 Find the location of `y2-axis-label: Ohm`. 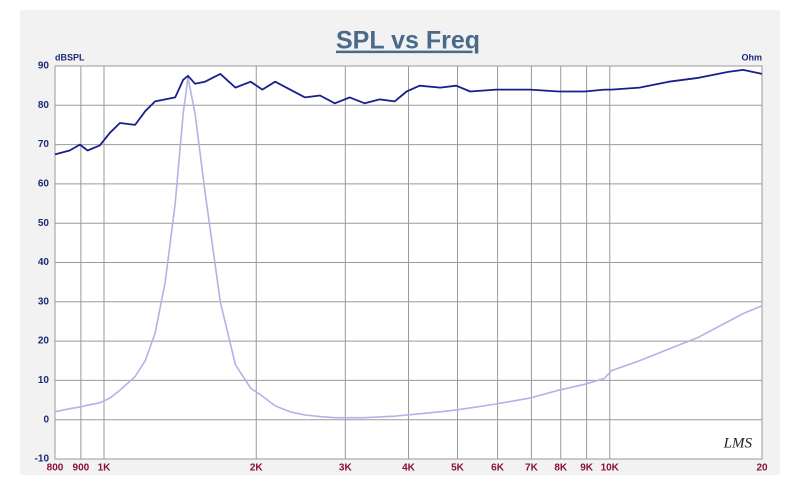

y2-axis-label: Ohm is located at coordinates (751, 57).